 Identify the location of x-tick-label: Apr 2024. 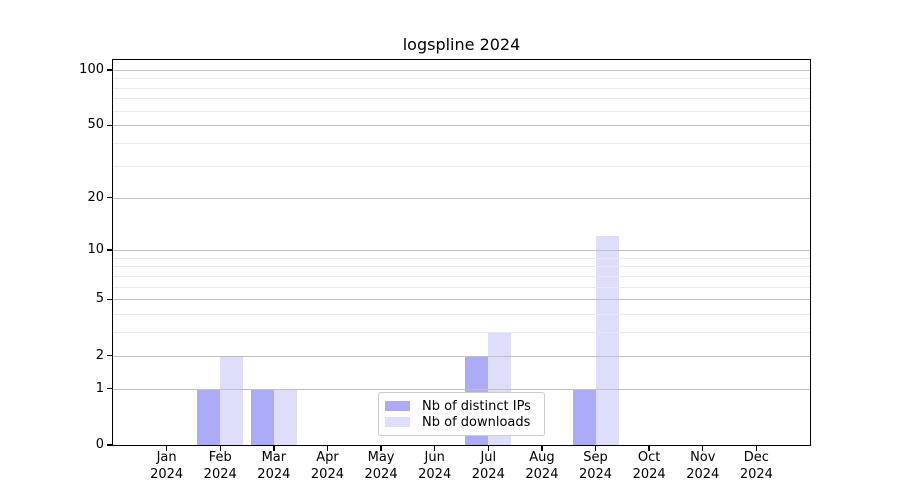
(327, 466).